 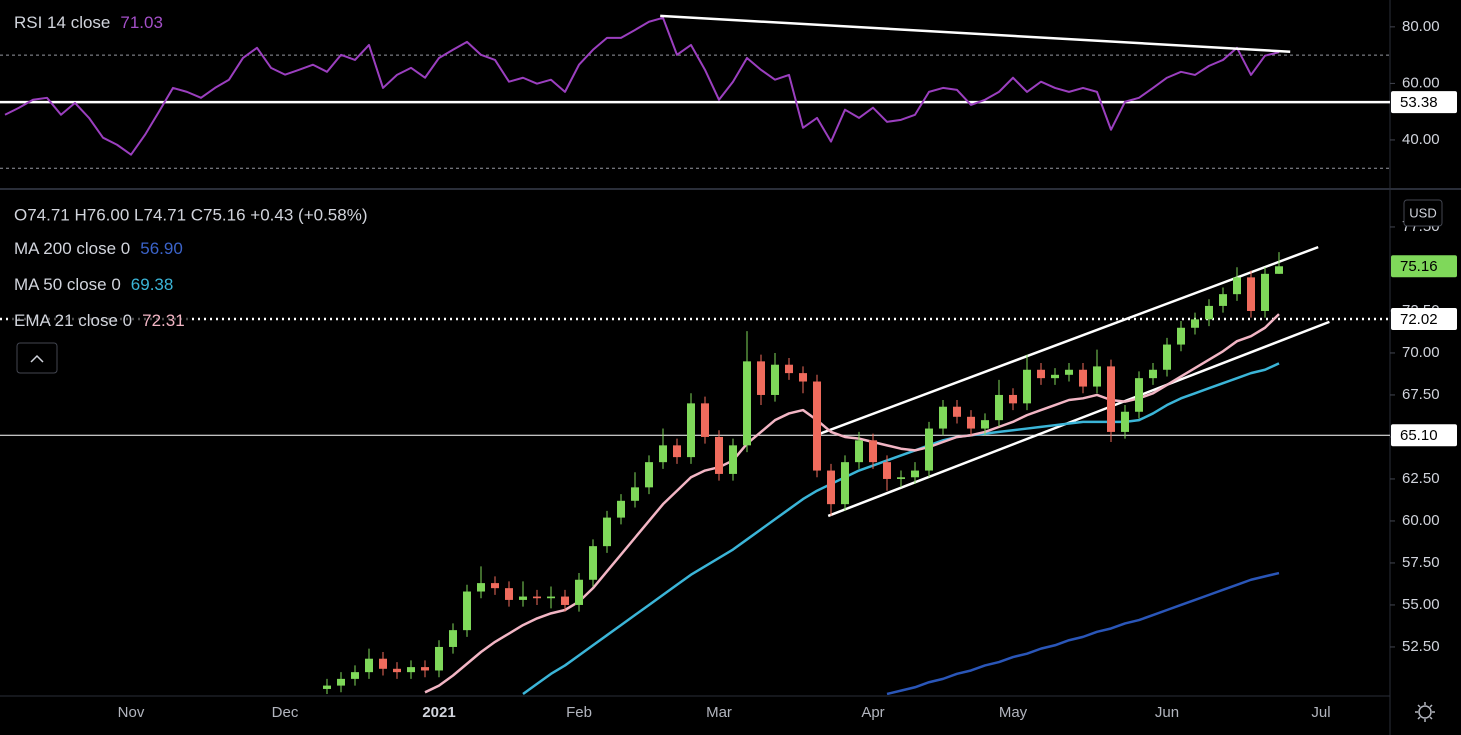 What do you see at coordinates (141, 22) in the screenshot?
I see `rsi-legend-value: 71.03` at bounding box center [141, 22].